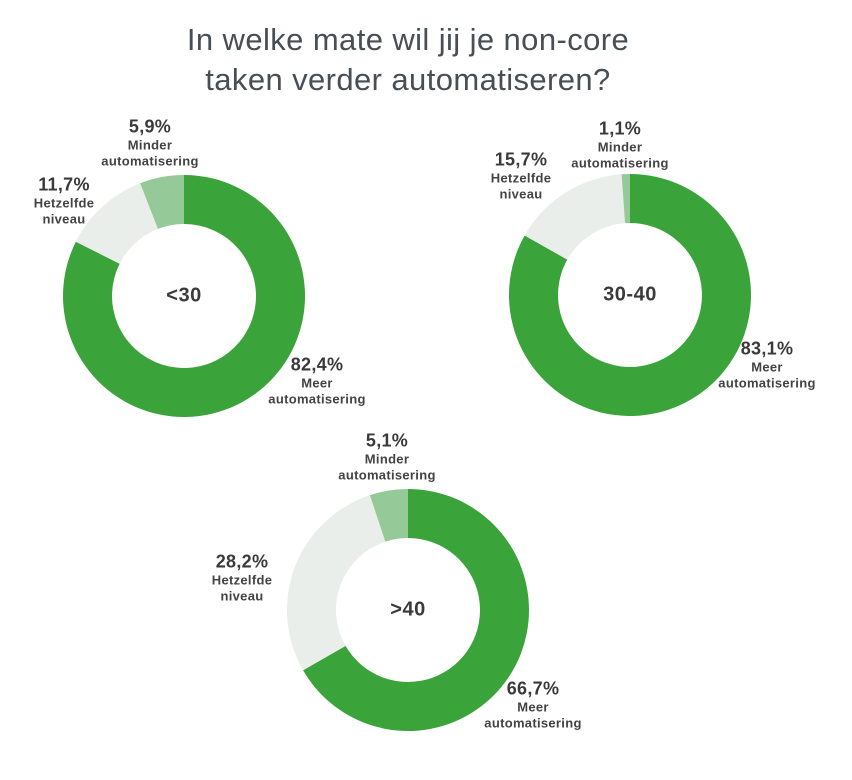  Describe the element at coordinates (521, 159) in the screenshot. I see `segment-value-label: 15,7%` at that location.